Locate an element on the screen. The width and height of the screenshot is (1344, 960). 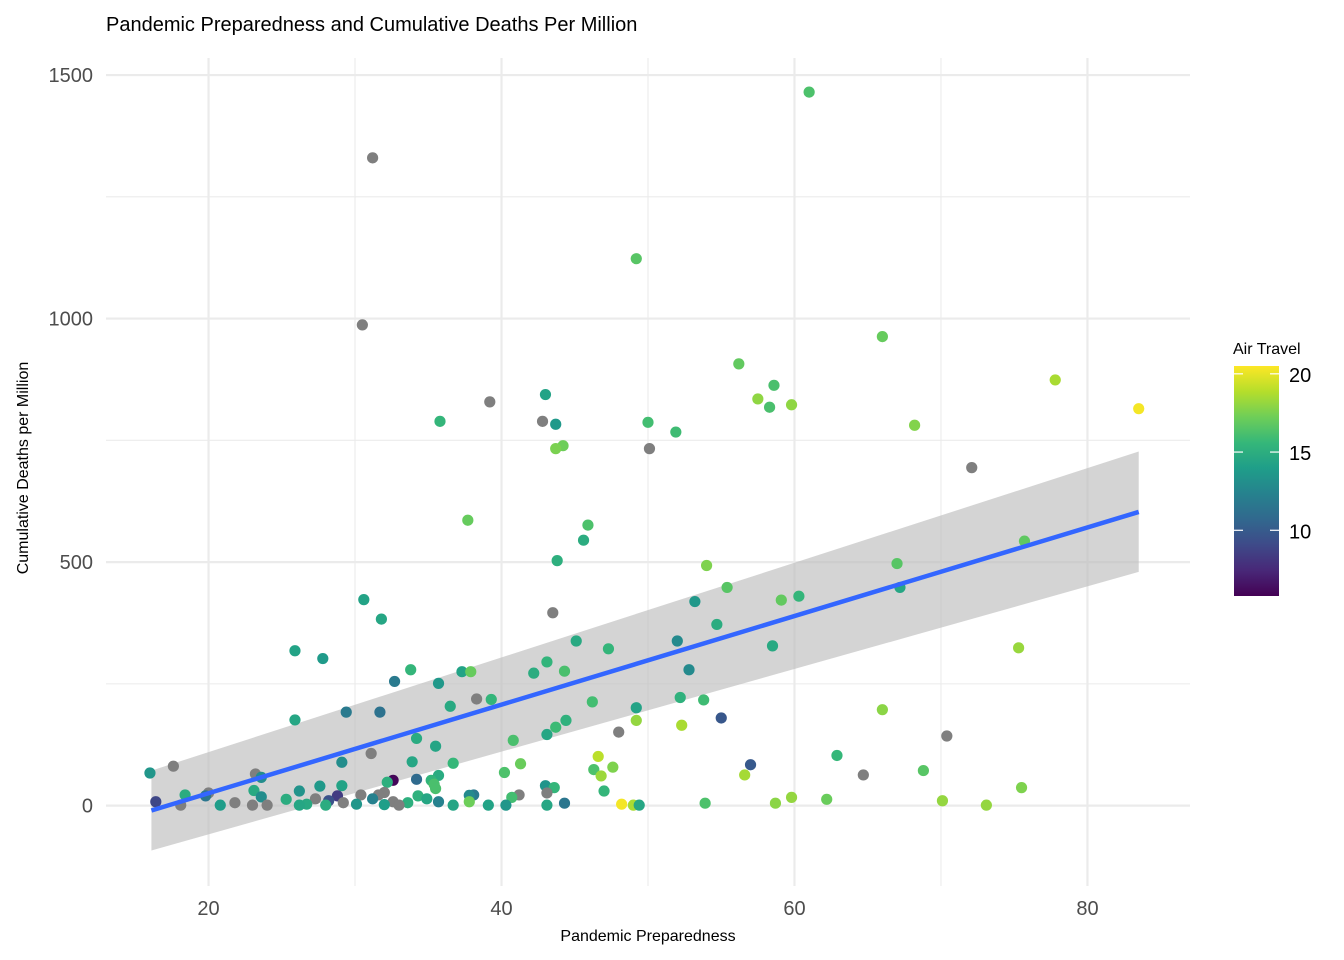
legend-tick-label: 20 is located at coordinates (1300, 376).